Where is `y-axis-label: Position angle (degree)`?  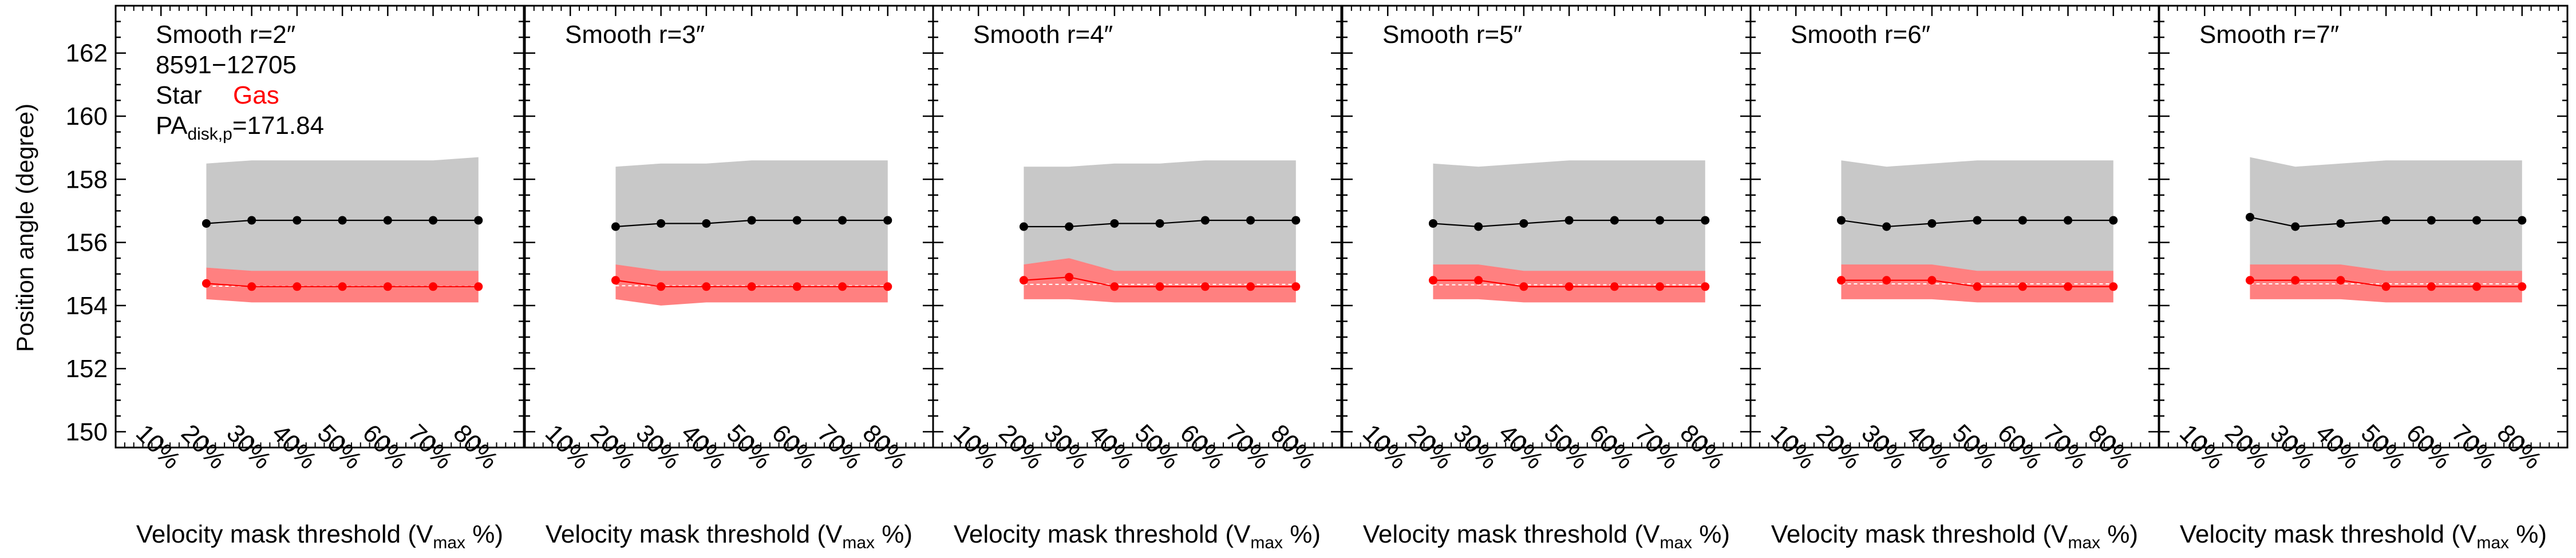 y-axis-label: Position angle (degree) is located at coordinates (24, 228).